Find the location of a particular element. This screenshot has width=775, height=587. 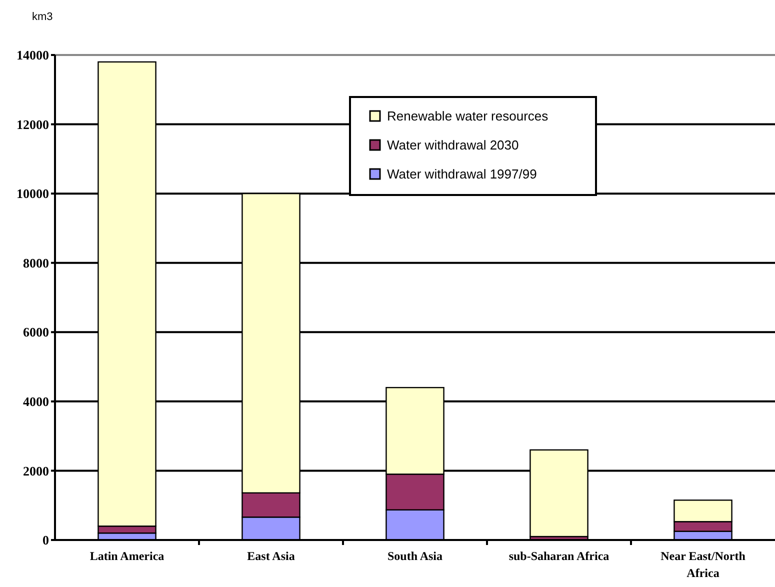

y-tick-label: 0 is located at coordinates (45, 540).